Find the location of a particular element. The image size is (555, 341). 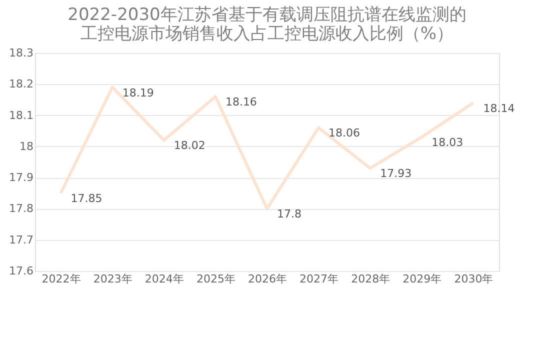

y-tick-label: 18.3 is located at coordinates (21, 53).